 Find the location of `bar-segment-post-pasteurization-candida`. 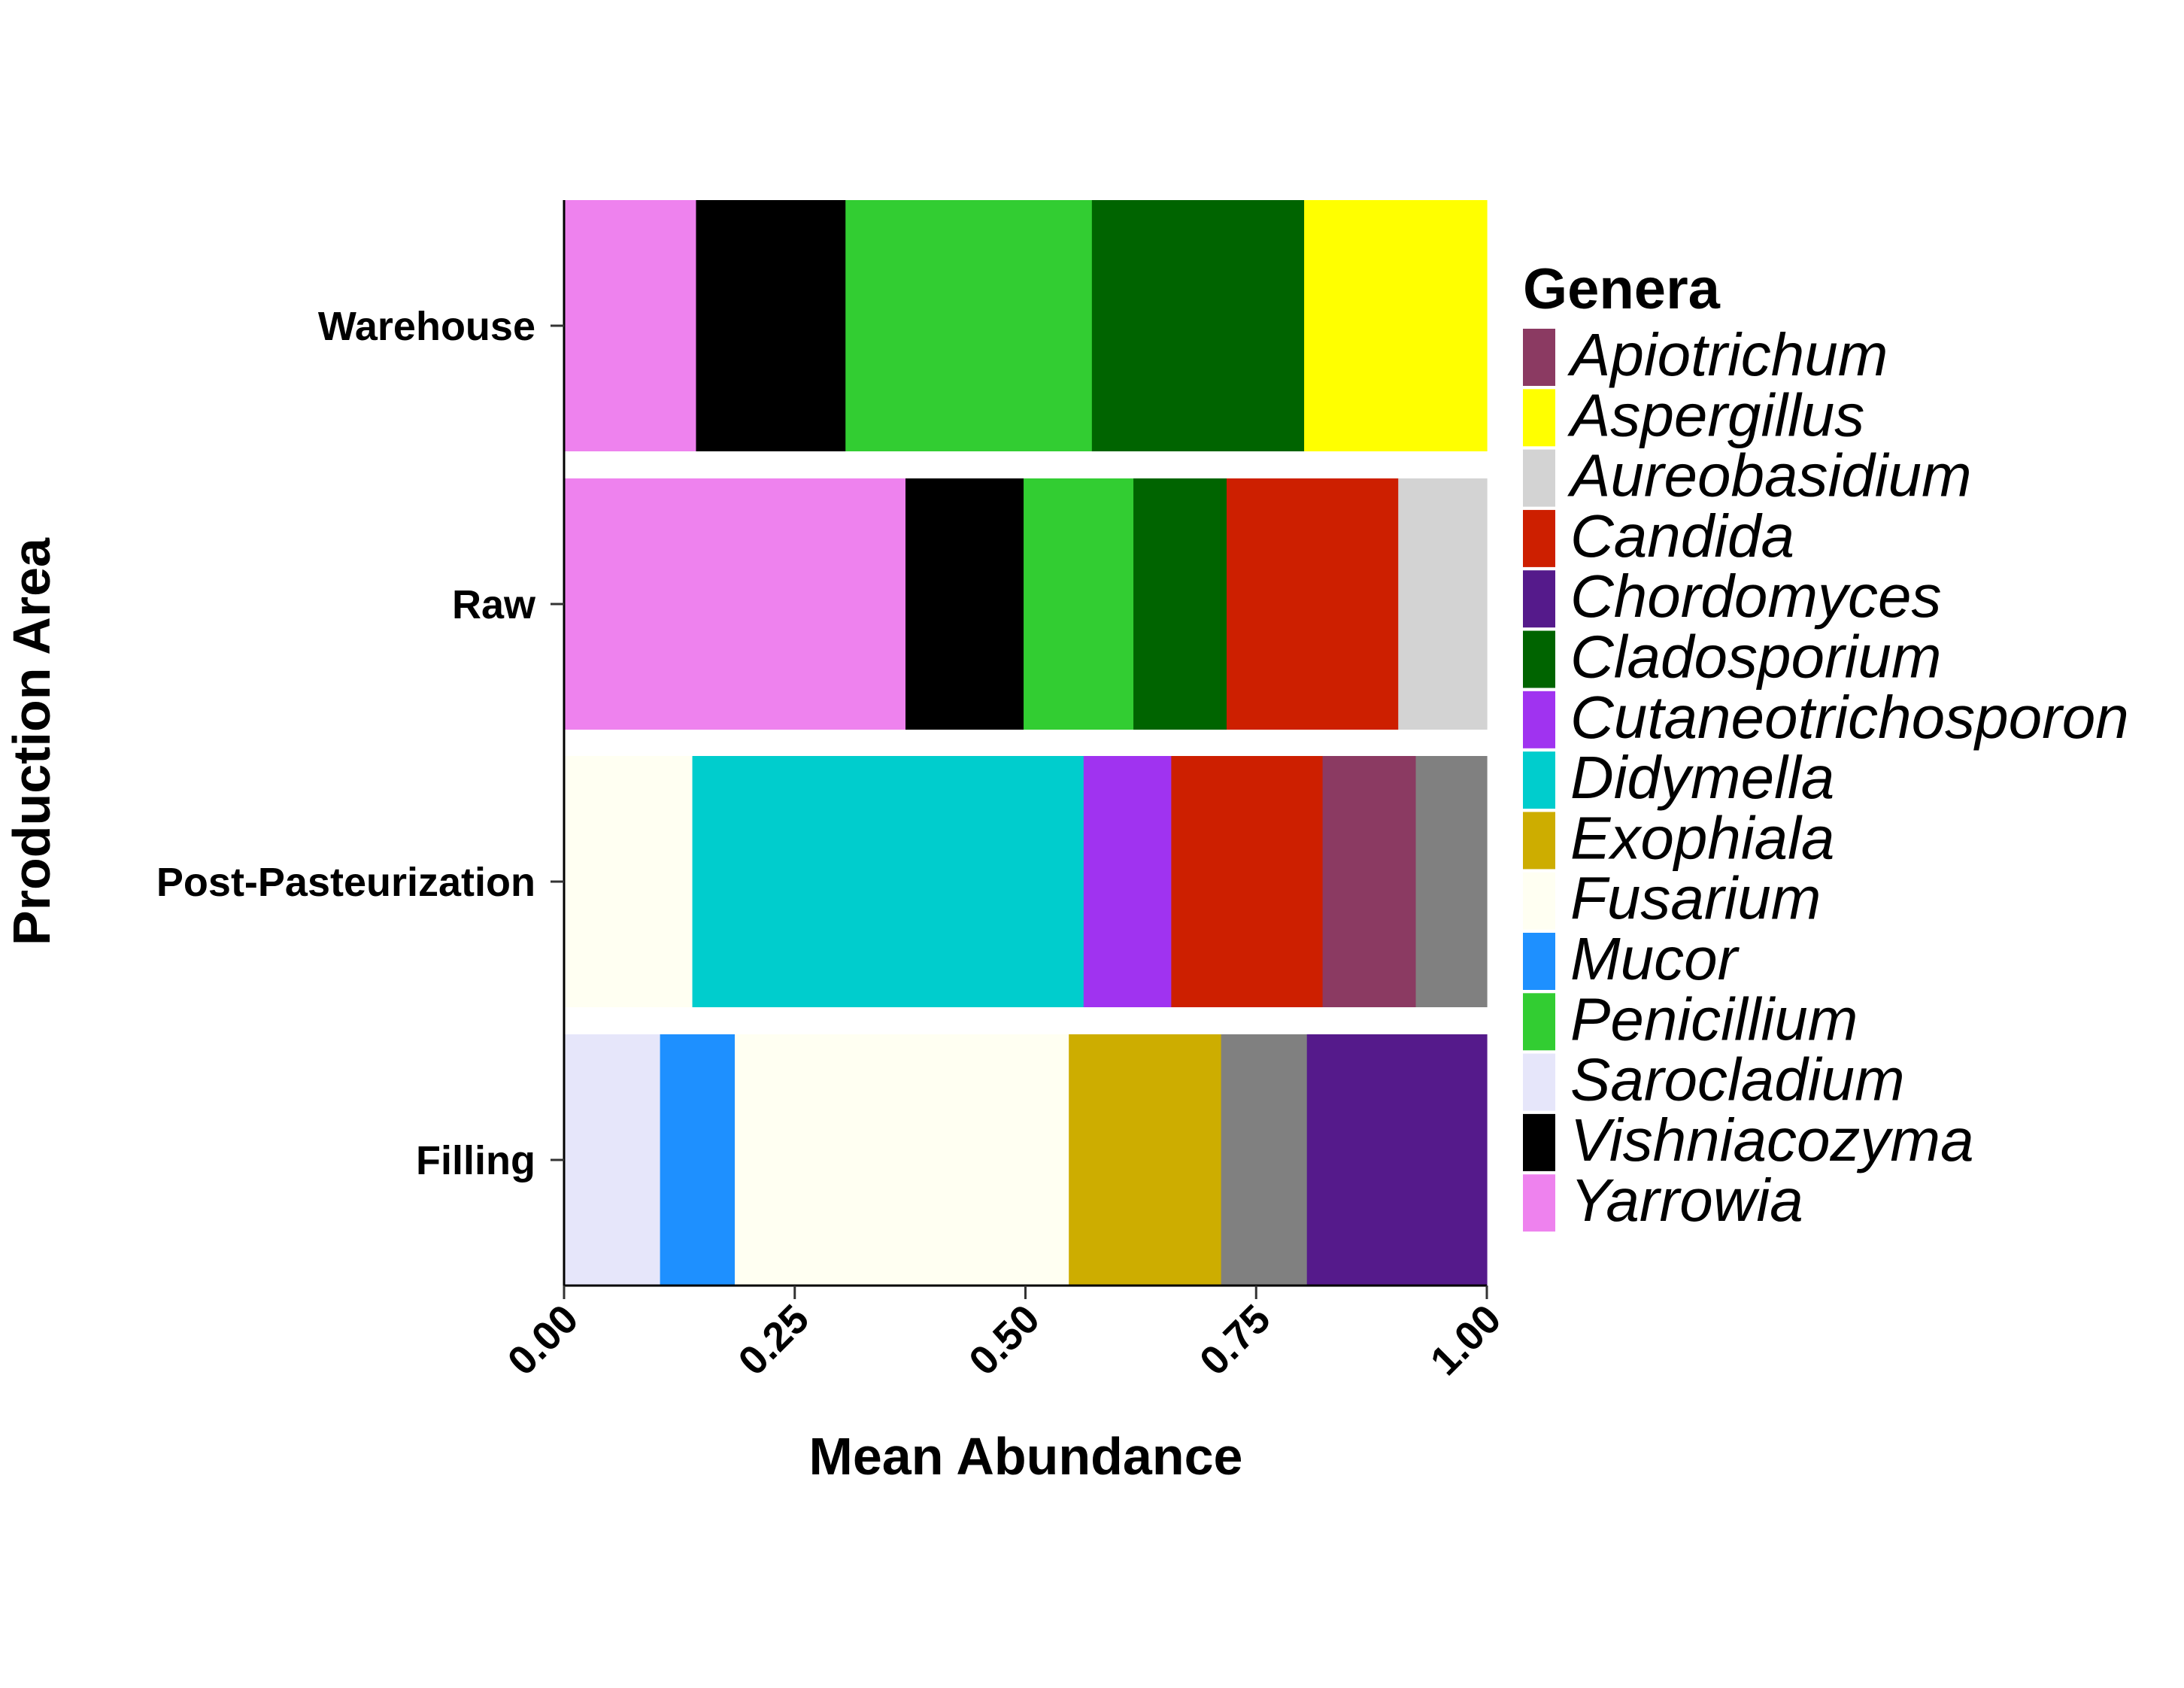

bar-segment-post-pasteurization-candida is located at coordinates (1247, 881).